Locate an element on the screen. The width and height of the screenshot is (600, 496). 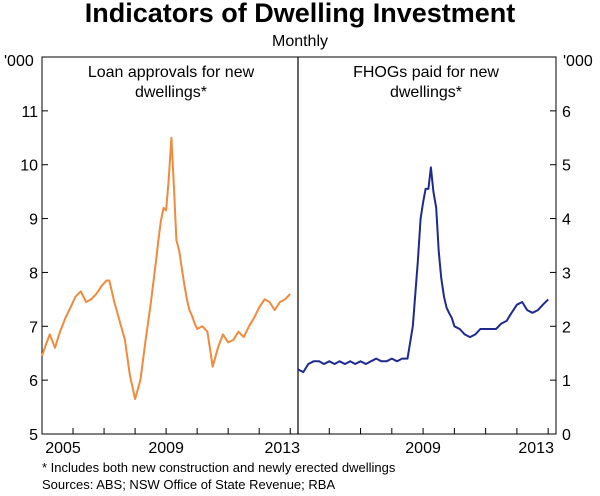
x-tick-label: 2005 is located at coordinates (63, 448).